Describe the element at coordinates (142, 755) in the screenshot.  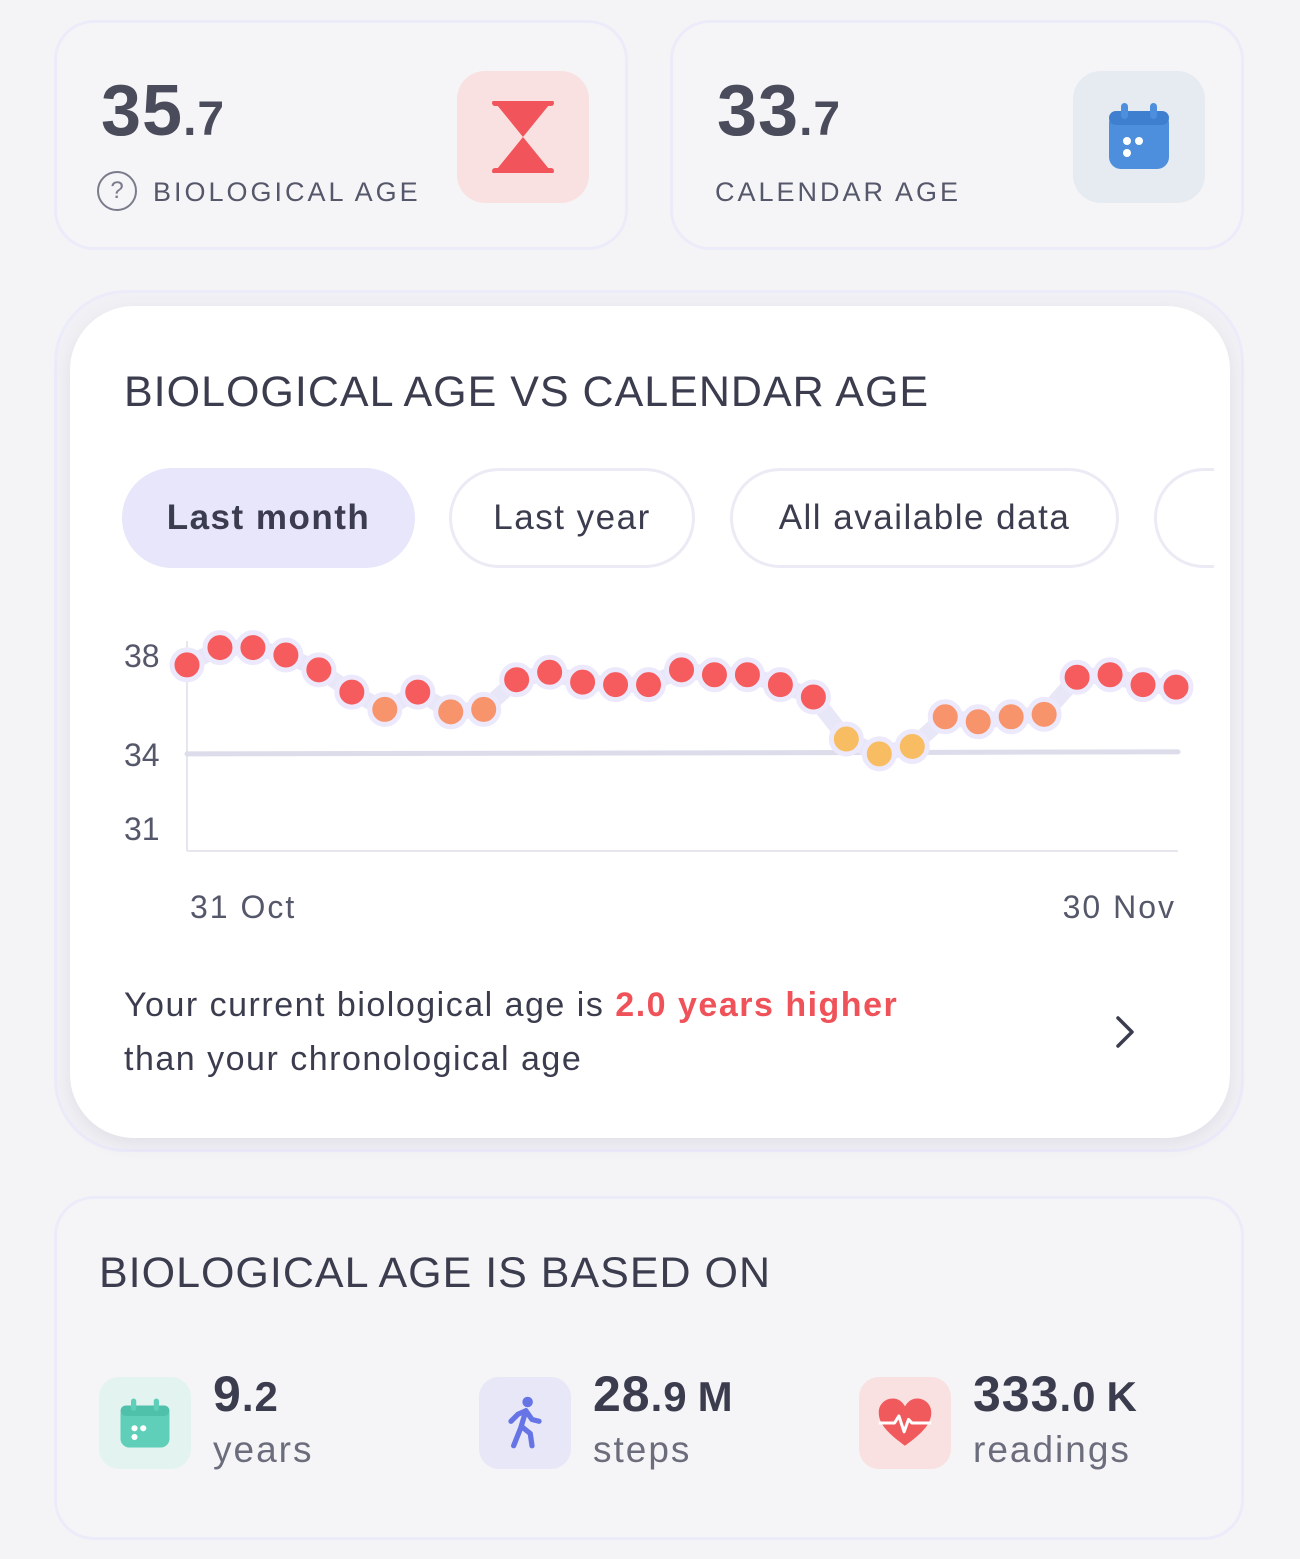
I see `y-tick-label: 34` at that location.